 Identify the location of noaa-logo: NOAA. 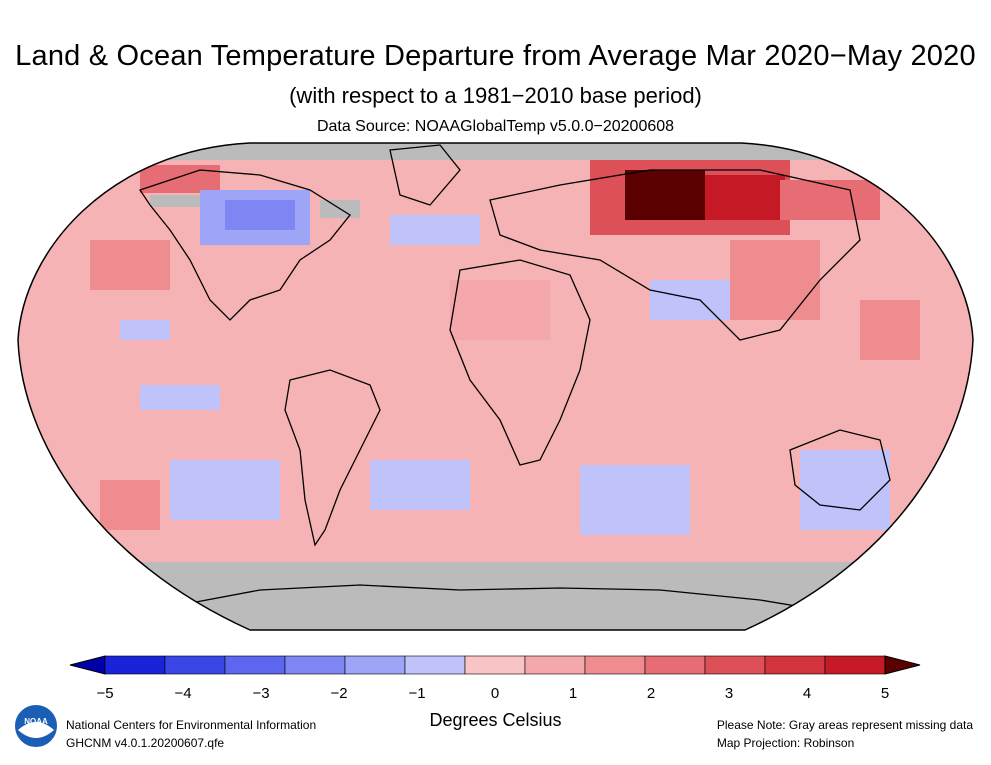
(36, 726).